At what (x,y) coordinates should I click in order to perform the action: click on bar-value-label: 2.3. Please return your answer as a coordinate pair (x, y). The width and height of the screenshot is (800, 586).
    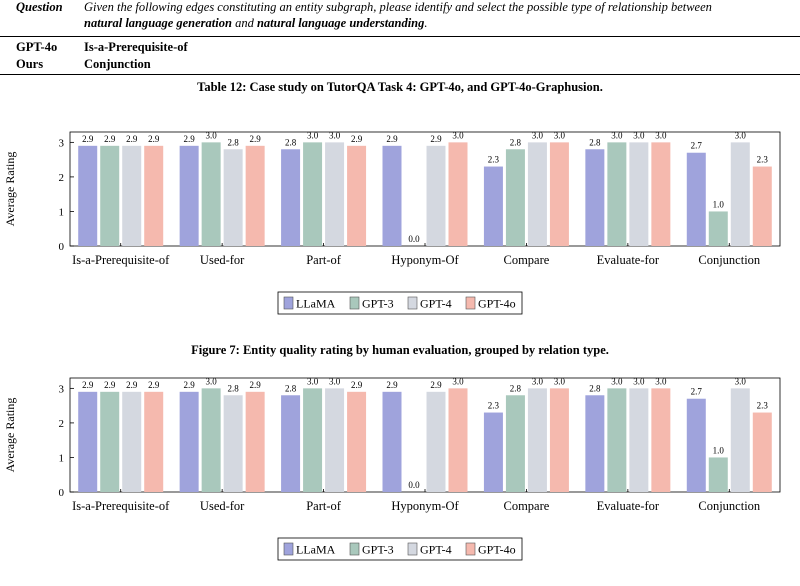
    Looking at the image, I should click on (763, 160).